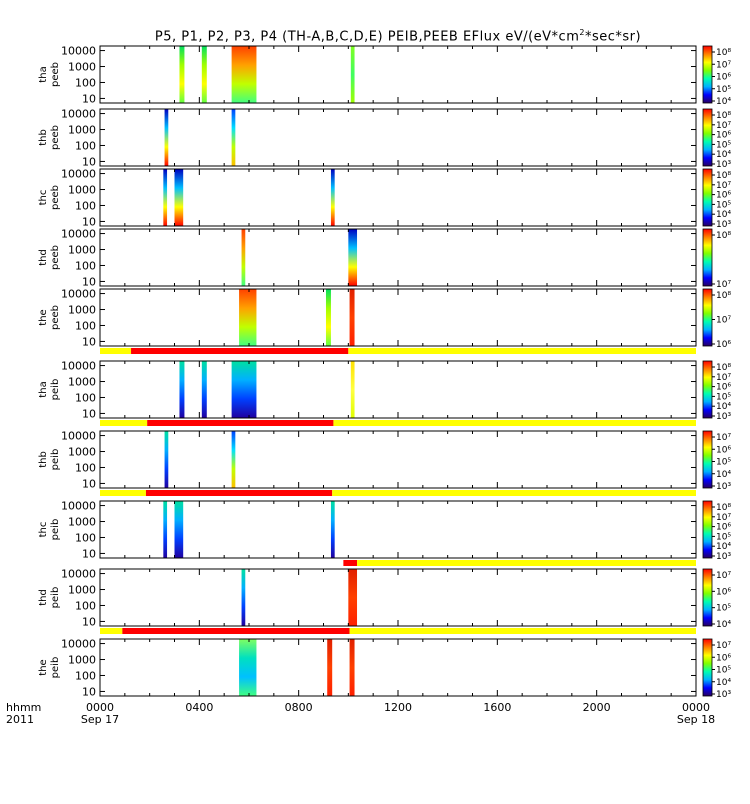 The height and width of the screenshot is (804, 750). I want to click on time-tick-label: 1600, so click(497, 707).